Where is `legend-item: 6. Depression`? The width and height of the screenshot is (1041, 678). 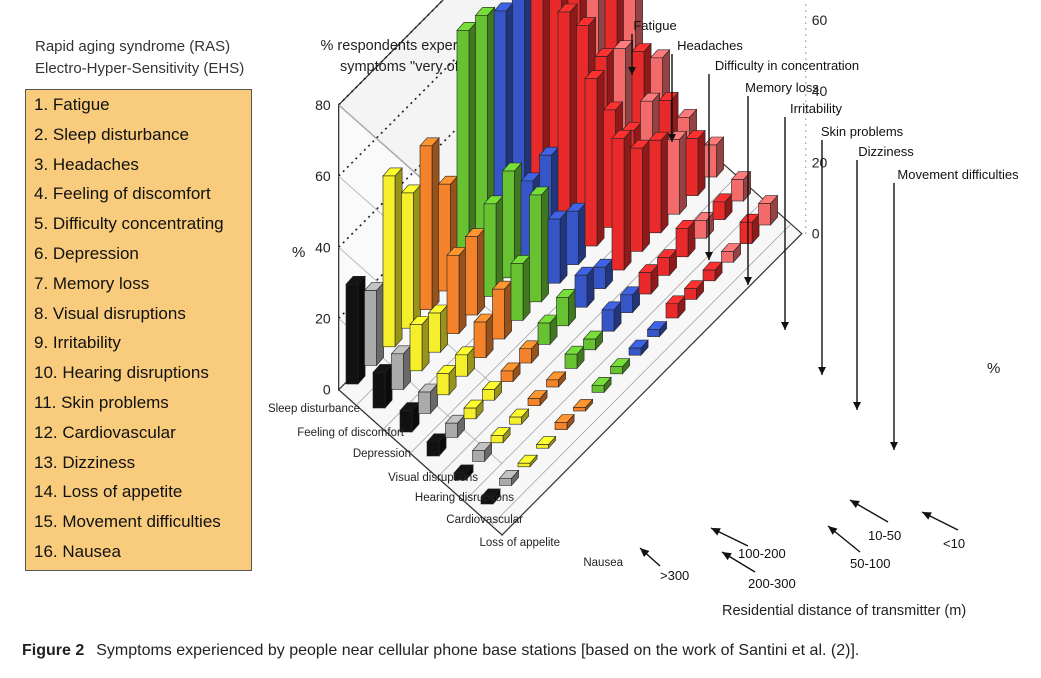 legend-item: 6. Depression is located at coordinates (86, 253).